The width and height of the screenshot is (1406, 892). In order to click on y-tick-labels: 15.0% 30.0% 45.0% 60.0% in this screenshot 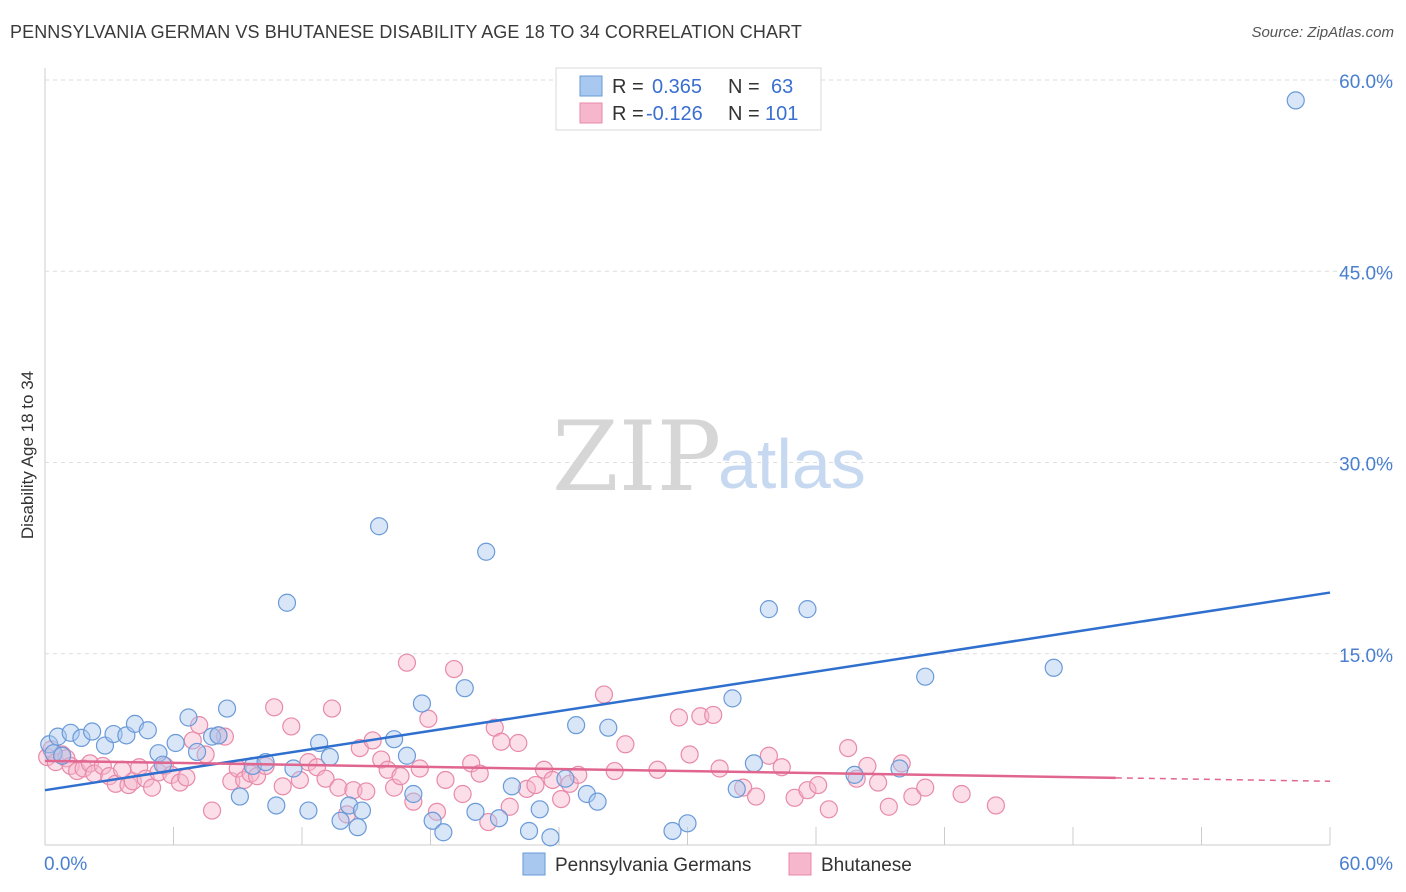, I will do `click(1366, 369)`.